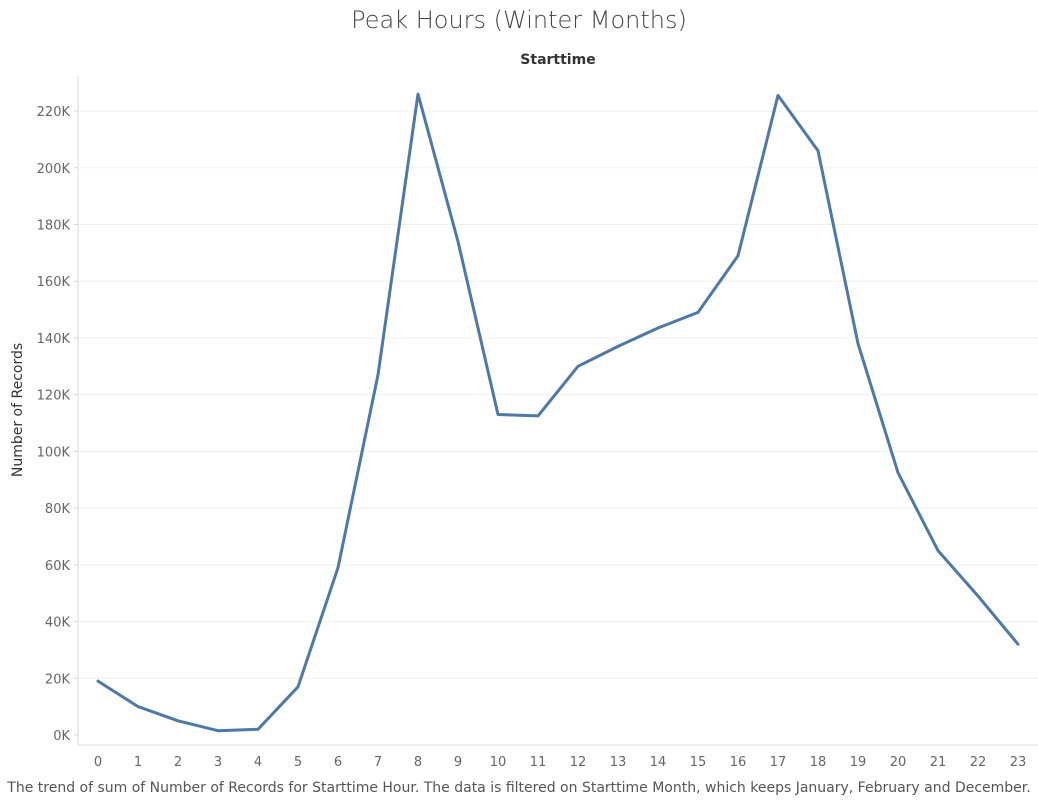 This screenshot has height=800, width=1038. Describe the element at coordinates (54, 225) in the screenshot. I see `y-tick-label: 180K` at that location.